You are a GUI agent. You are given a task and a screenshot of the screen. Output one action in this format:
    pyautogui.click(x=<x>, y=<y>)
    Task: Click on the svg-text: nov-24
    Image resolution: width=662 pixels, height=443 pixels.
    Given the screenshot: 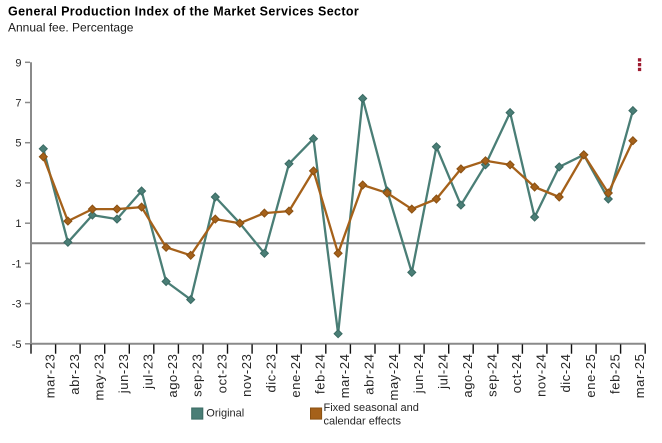 What is the action you would take?
    pyautogui.click(x=541, y=375)
    